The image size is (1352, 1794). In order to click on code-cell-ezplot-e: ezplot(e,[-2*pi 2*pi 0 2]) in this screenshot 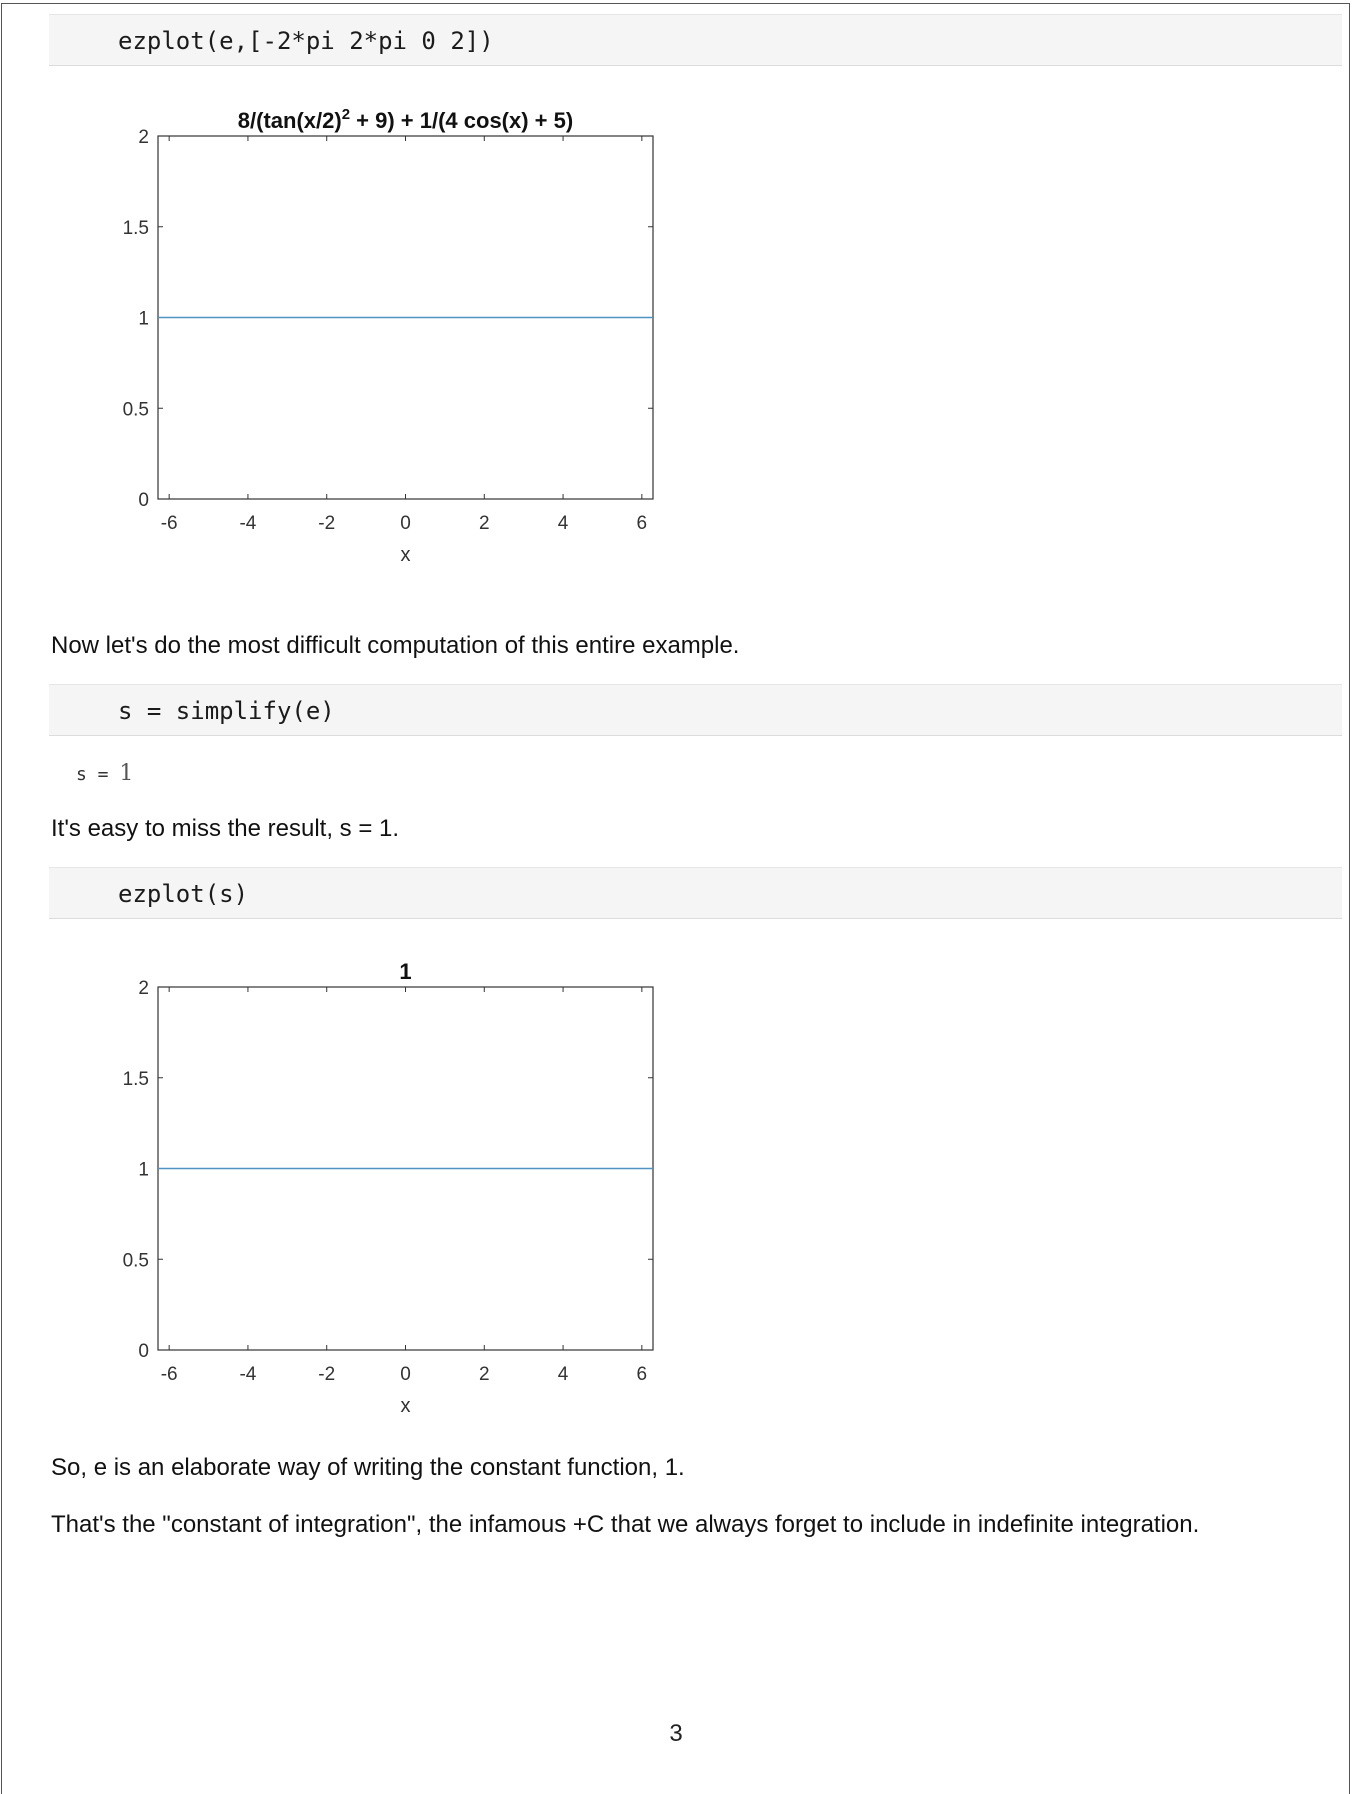, I will do `click(695, 40)`.